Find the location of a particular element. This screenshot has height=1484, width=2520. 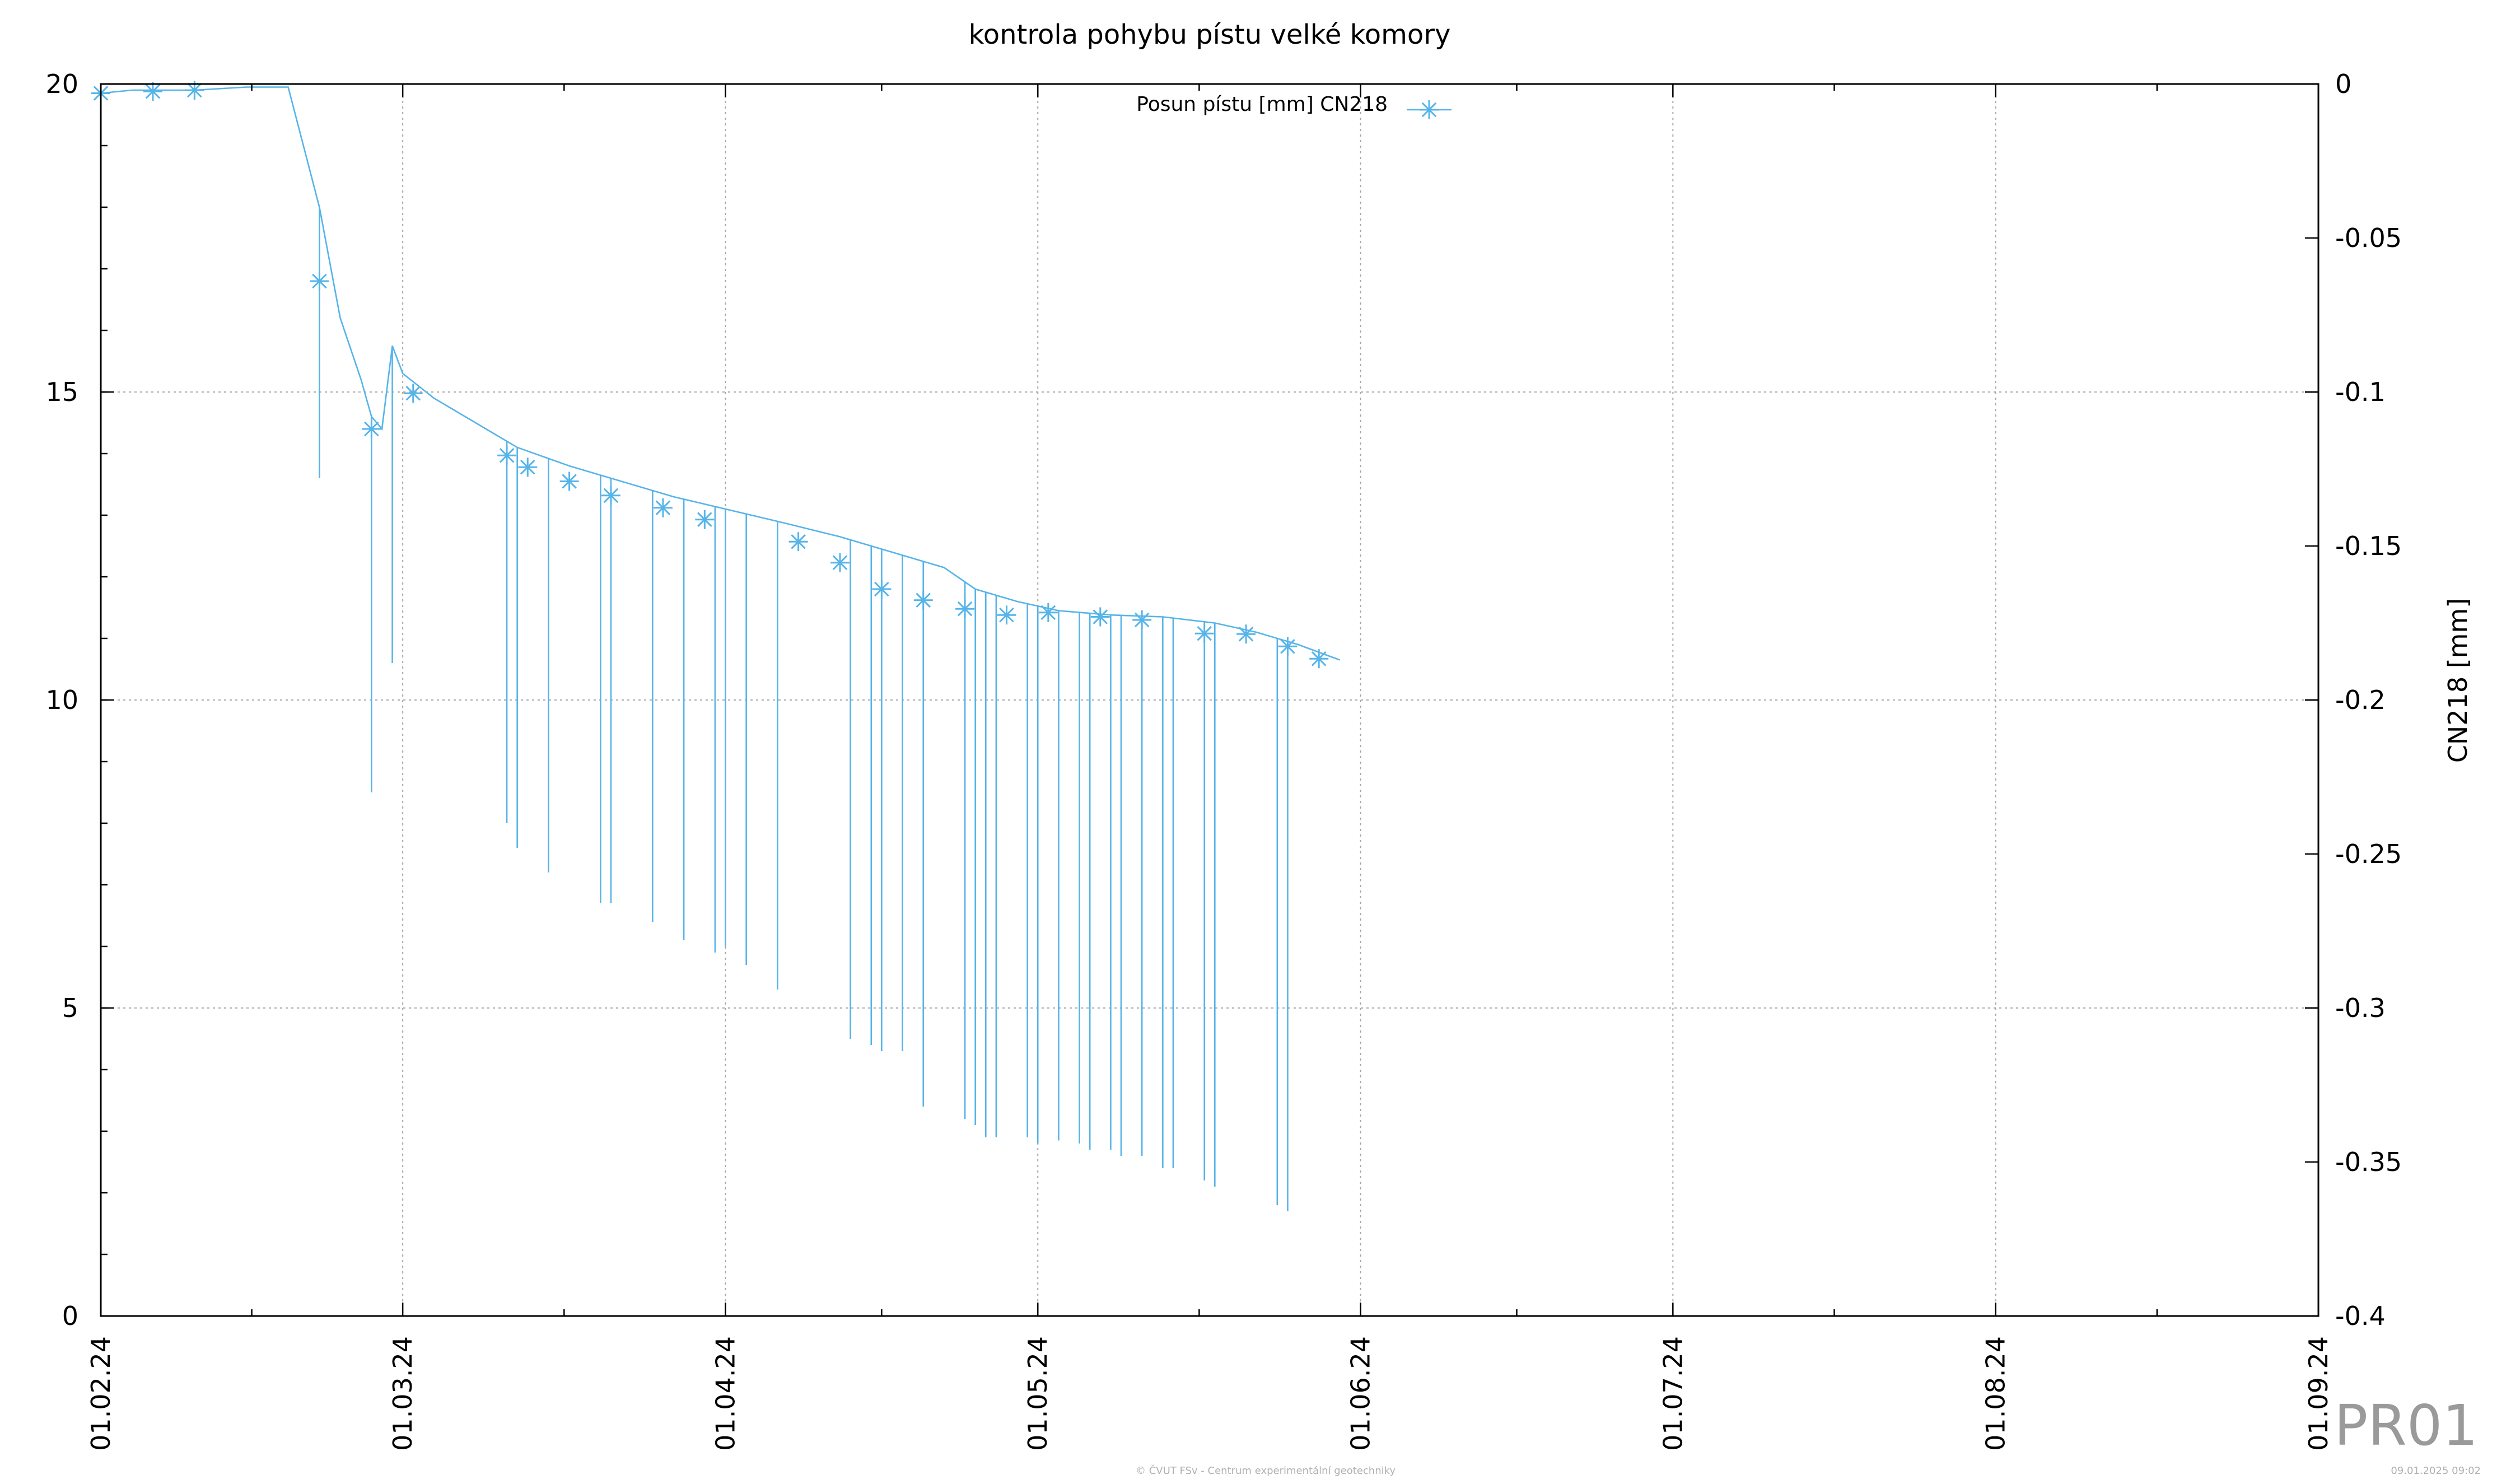

y2-tick-label: -0.15 is located at coordinates (2369, 546).